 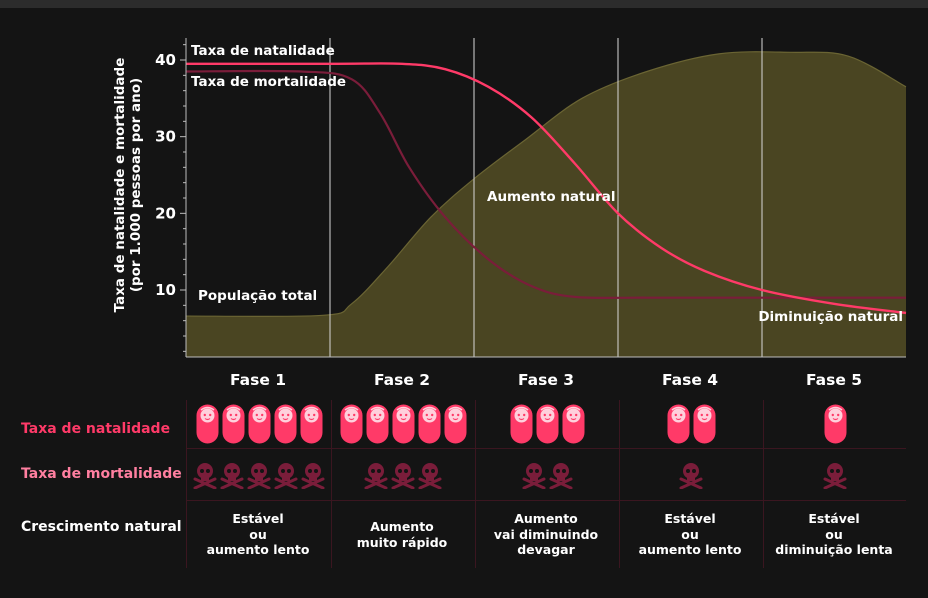 What do you see at coordinates (402, 380) in the screenshot?
I see `phase-label: Fase 2` at bounding box center [402, 380].